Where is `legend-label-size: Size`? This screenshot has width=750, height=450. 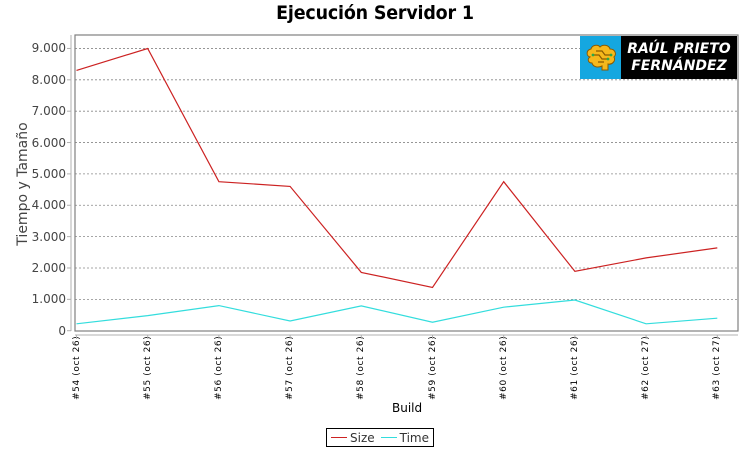
legend-label-size: Size is located at coordinates (362, 437).